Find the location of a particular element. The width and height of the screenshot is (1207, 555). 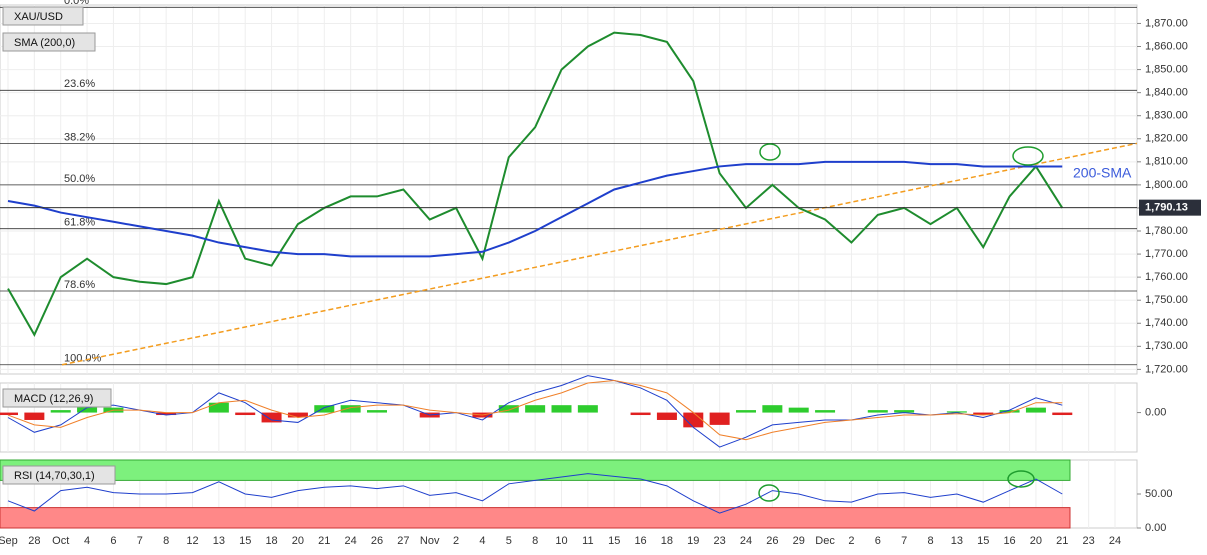

x-tick-label: 28 is located at coordinates (34, 541).